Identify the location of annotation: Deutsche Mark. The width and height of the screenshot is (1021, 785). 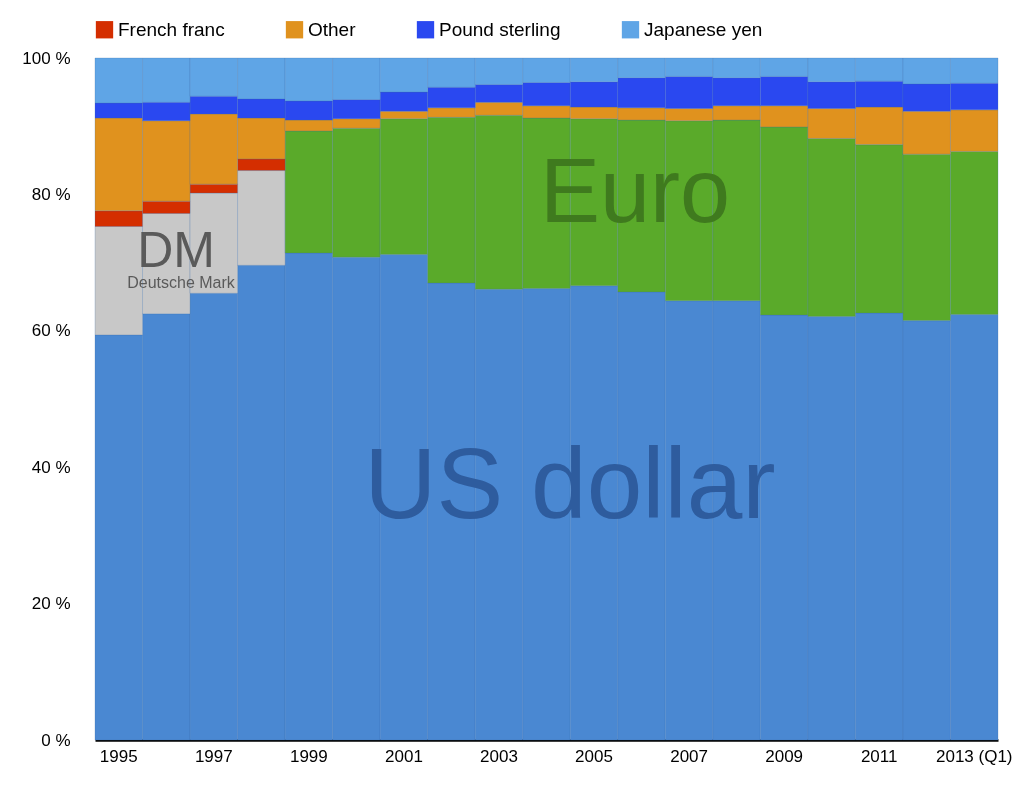
(181, 282).